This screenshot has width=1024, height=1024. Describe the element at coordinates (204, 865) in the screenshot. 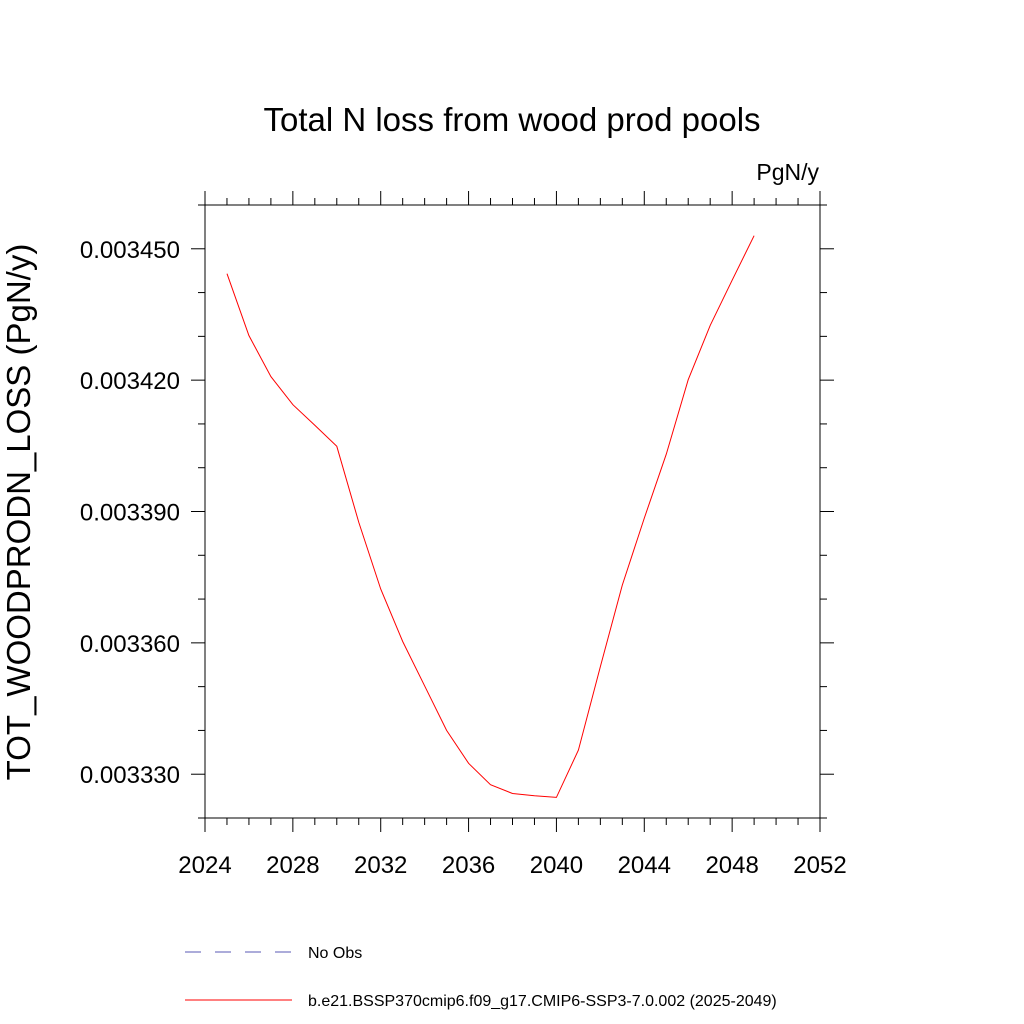

I see `x-tick-label: 2024` at that location.